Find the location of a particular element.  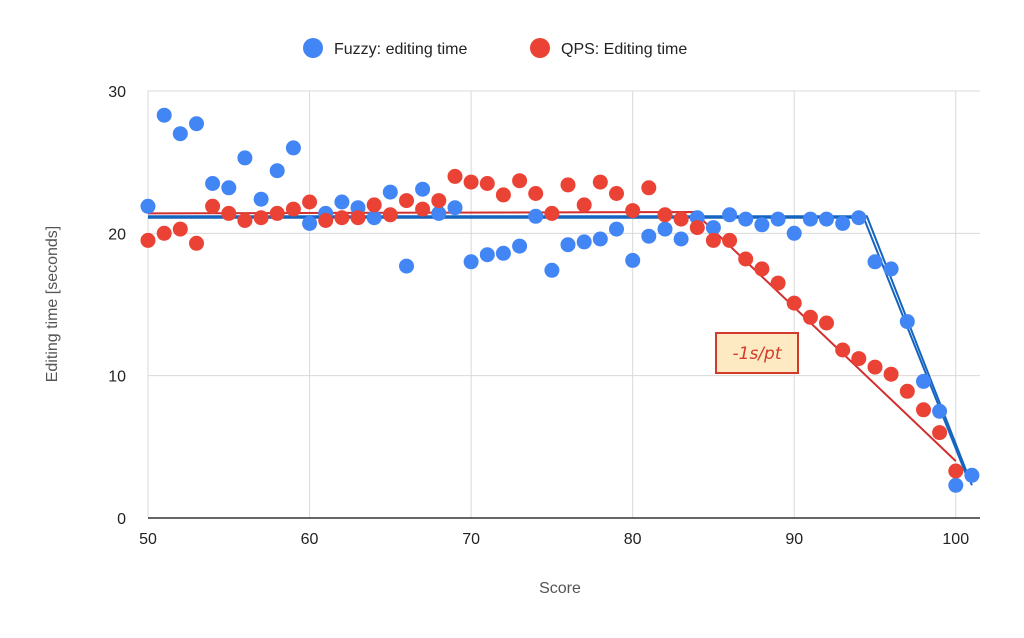

x-tick-label: 50 is located at coordinates (148, 539).